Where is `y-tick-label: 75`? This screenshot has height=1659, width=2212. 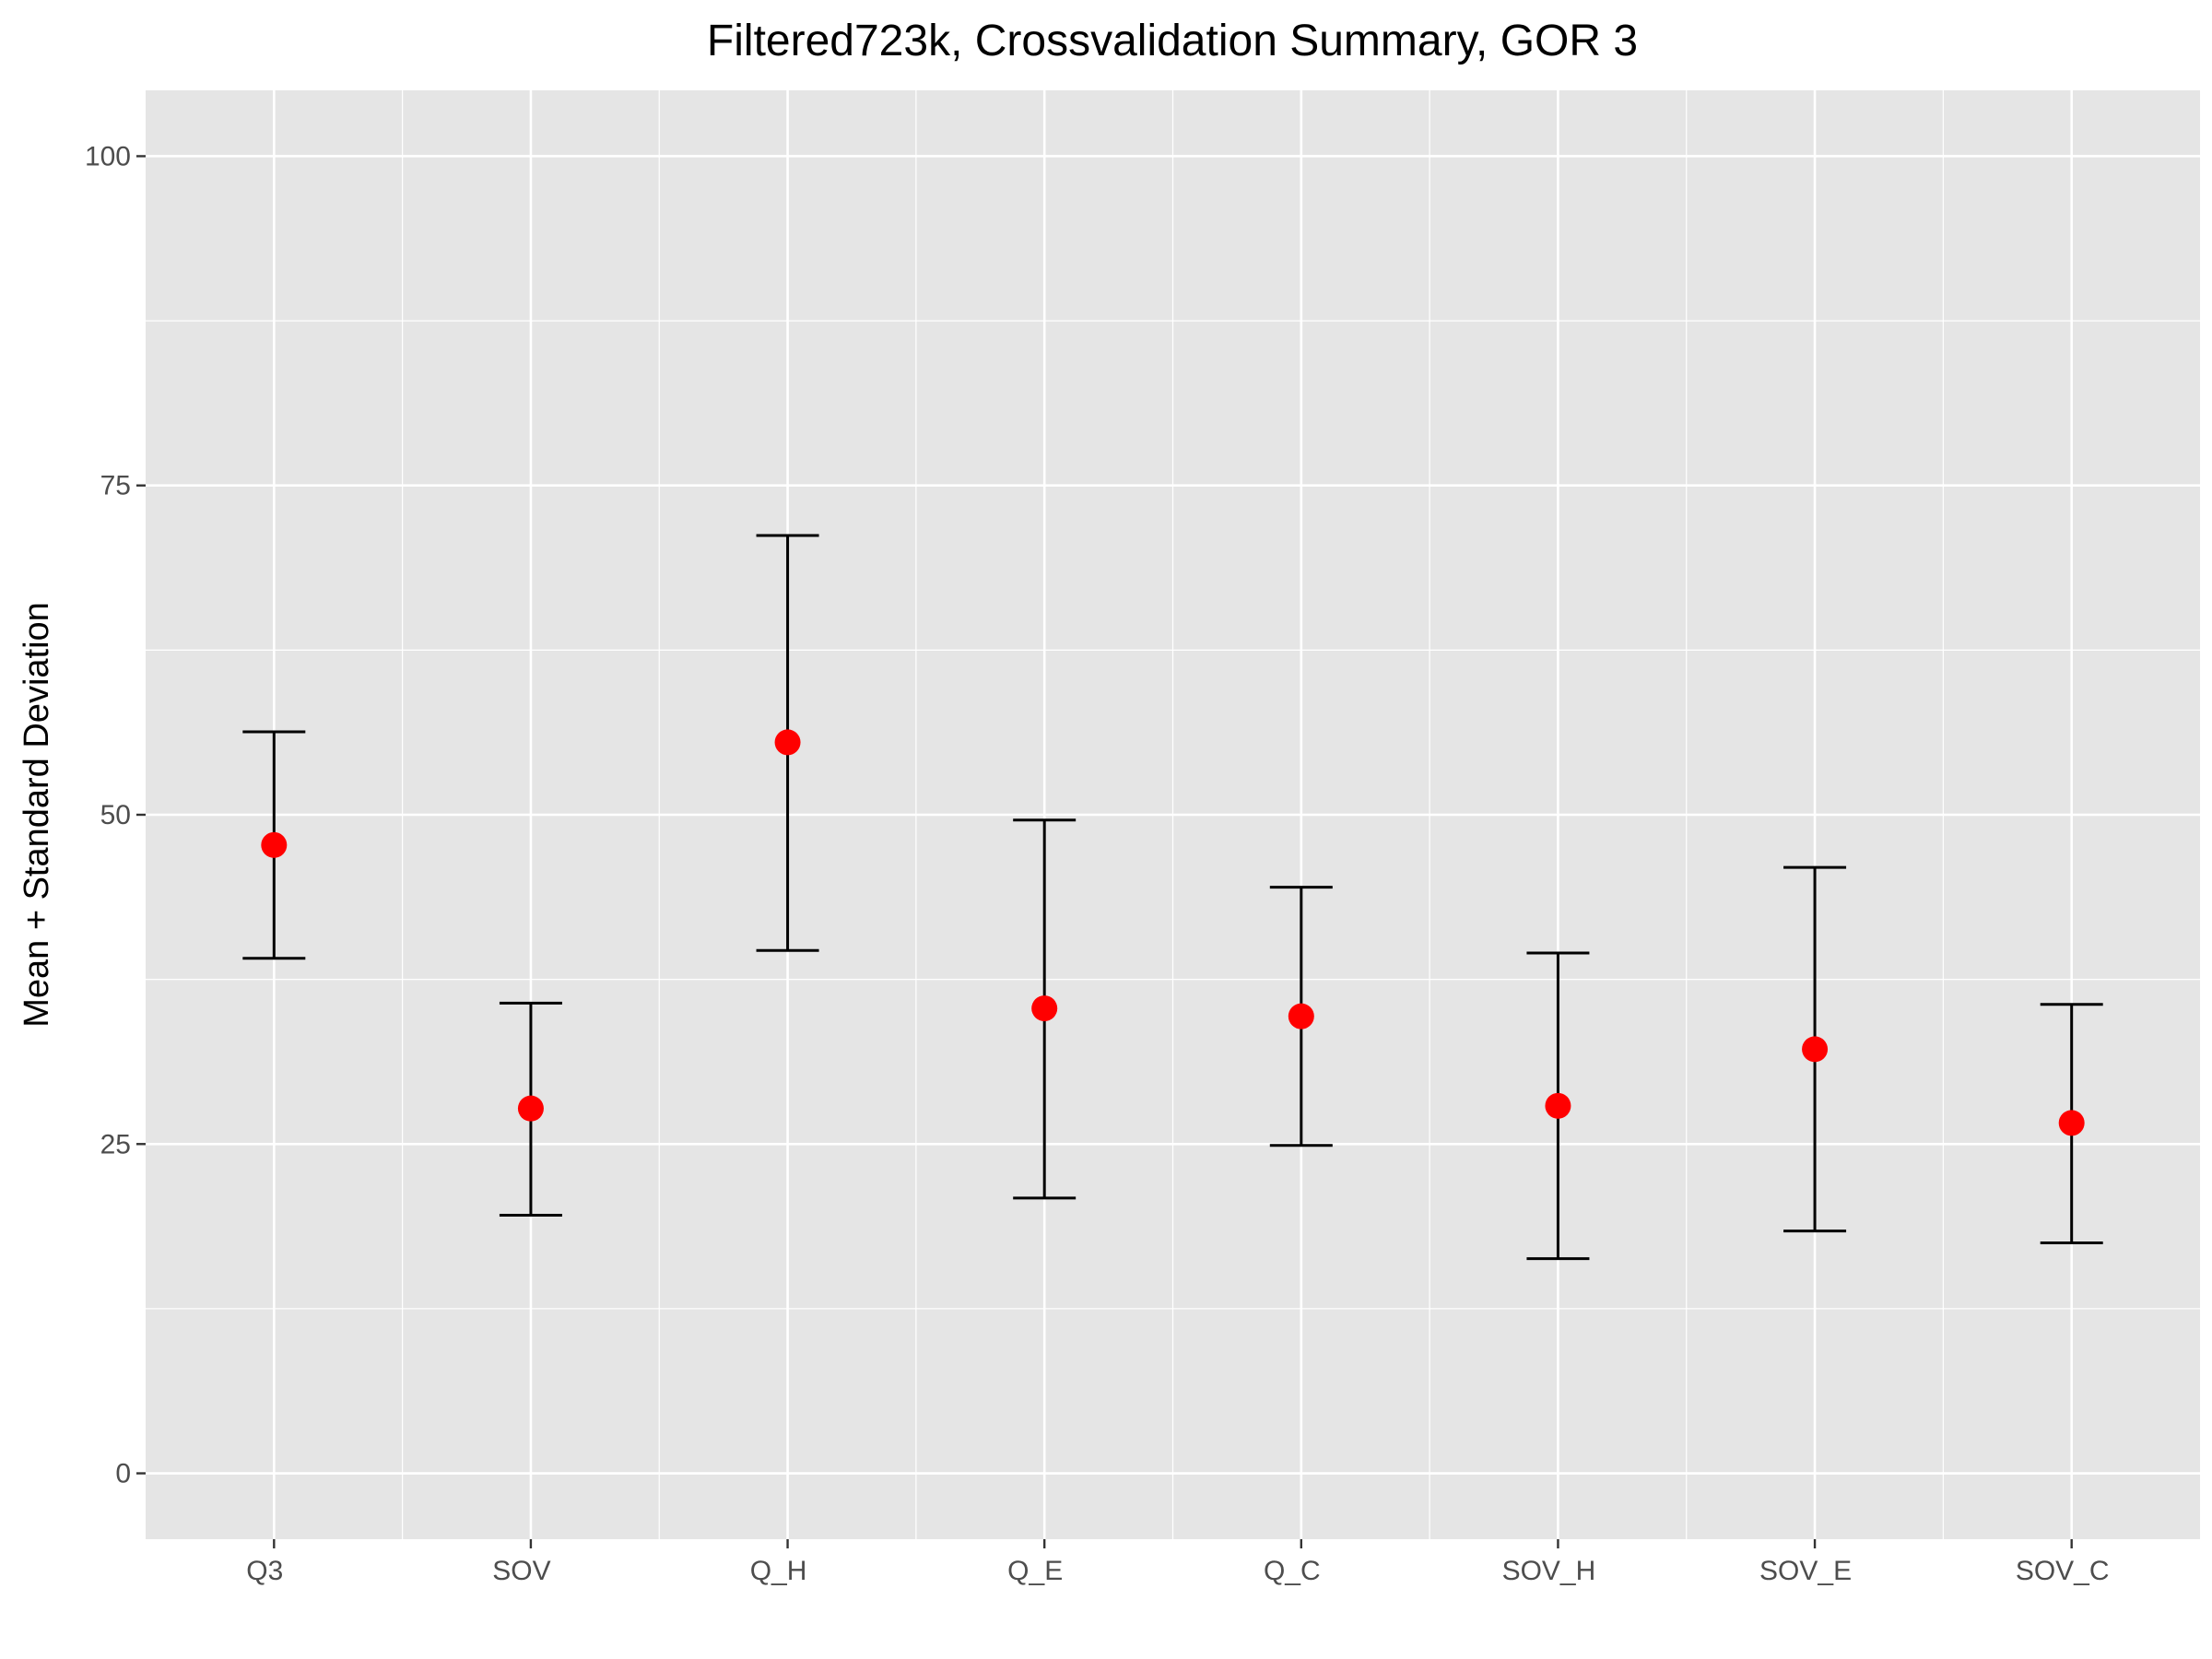
y-tick-label: 75 is located at coordinates (115, 486).